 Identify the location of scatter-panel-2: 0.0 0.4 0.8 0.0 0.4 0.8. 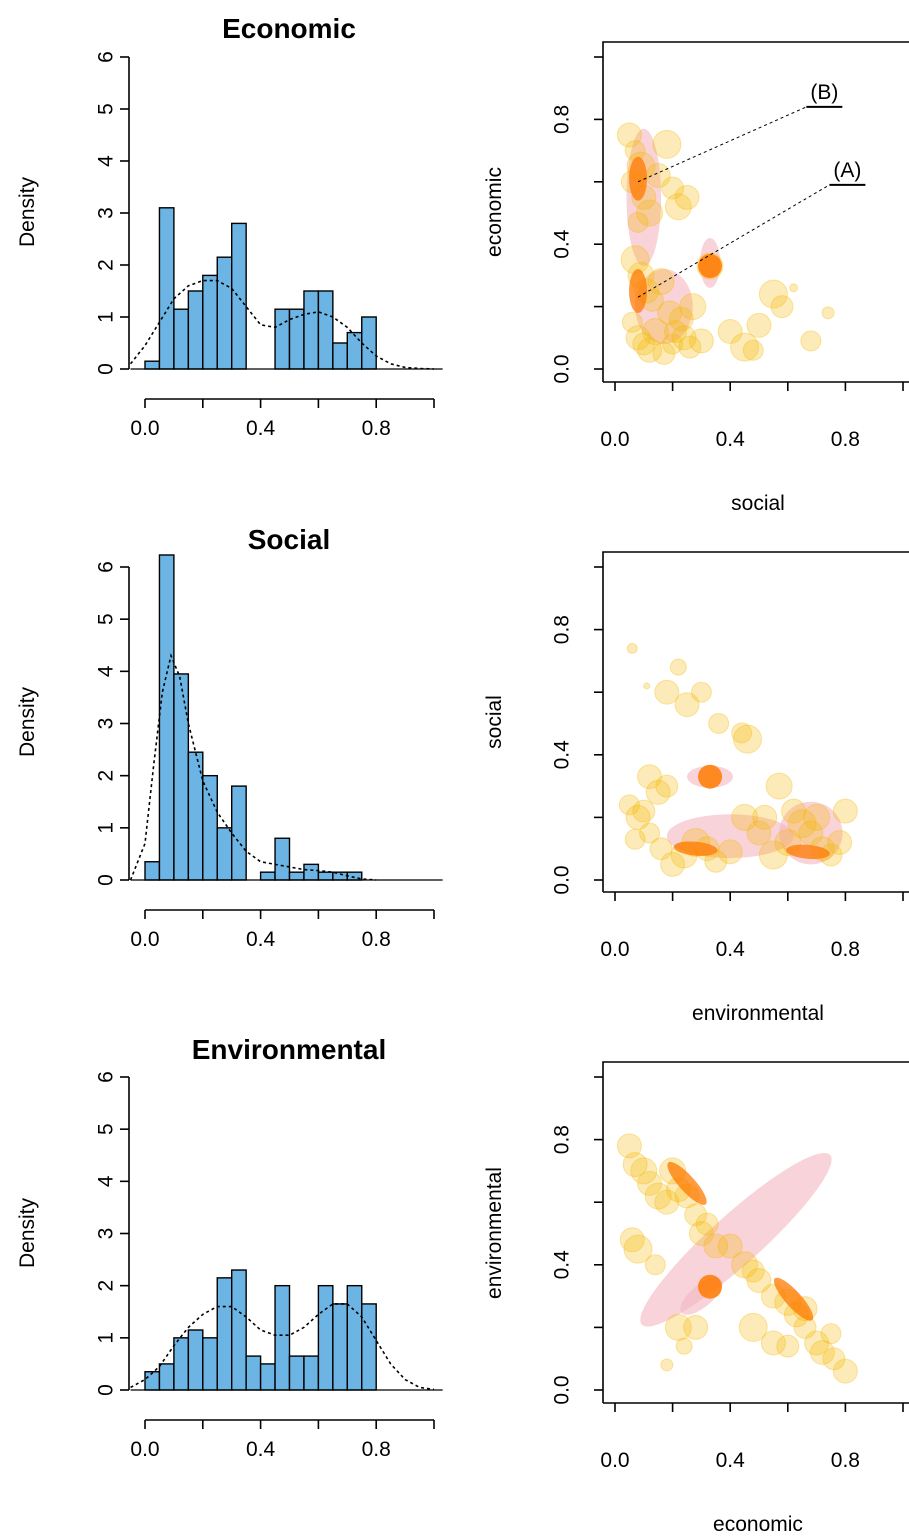
(730, 1266).